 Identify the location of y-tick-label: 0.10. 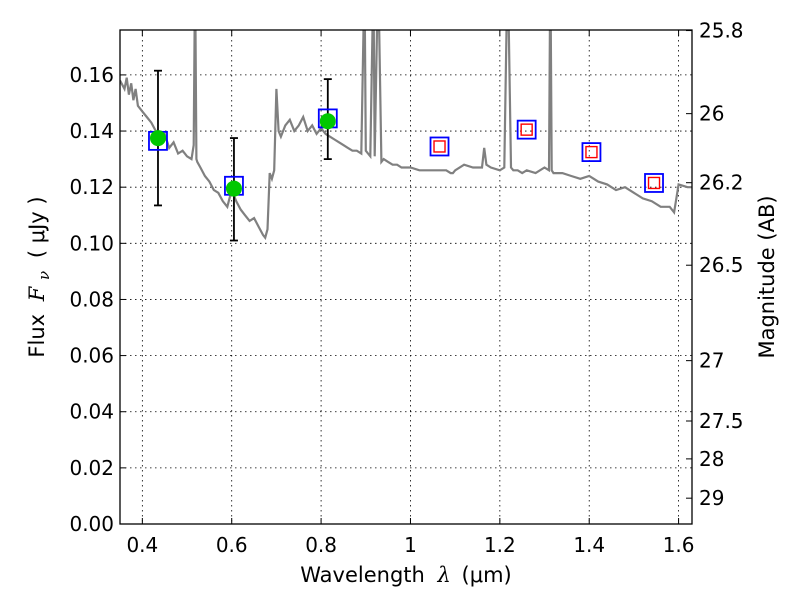
(91, 243).